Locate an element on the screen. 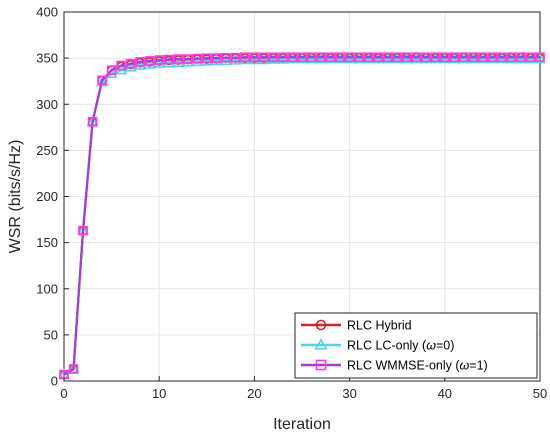 This screenshot has height=436, width=550. legend-item: RLC WMMSE-only (ω=1) is located at coordinates (394, 366).